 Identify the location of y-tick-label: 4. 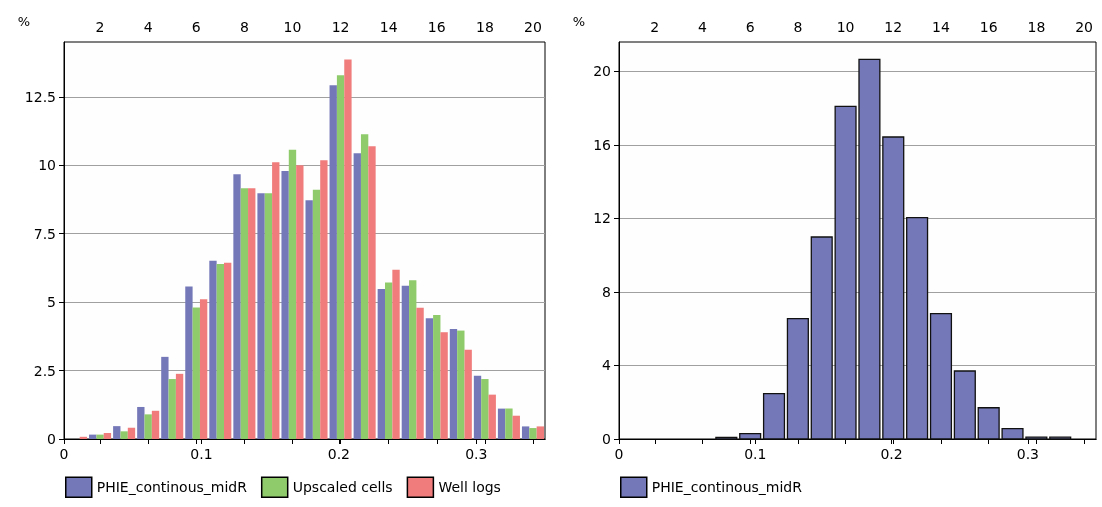
(607, 365).